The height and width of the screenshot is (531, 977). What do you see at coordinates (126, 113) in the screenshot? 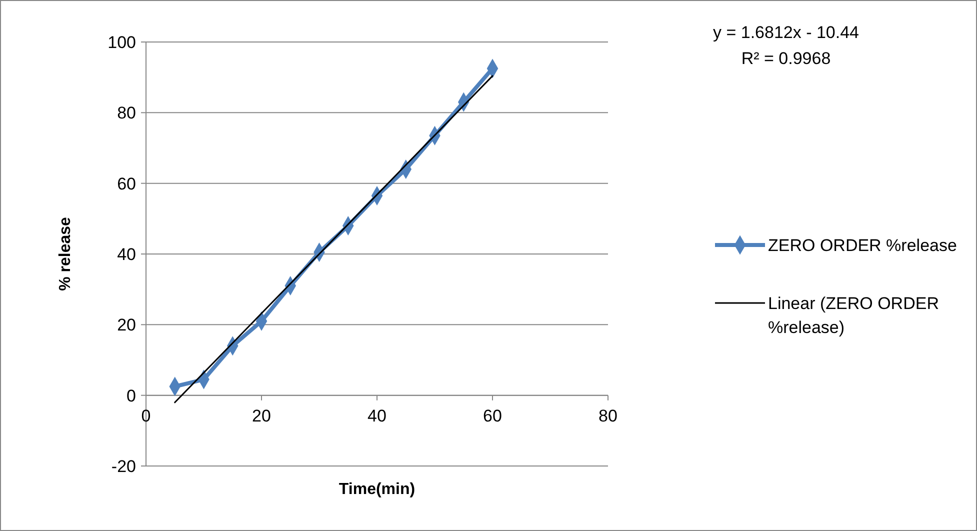
I see `y-tick-label: 80` at bounding box center [126, 113].